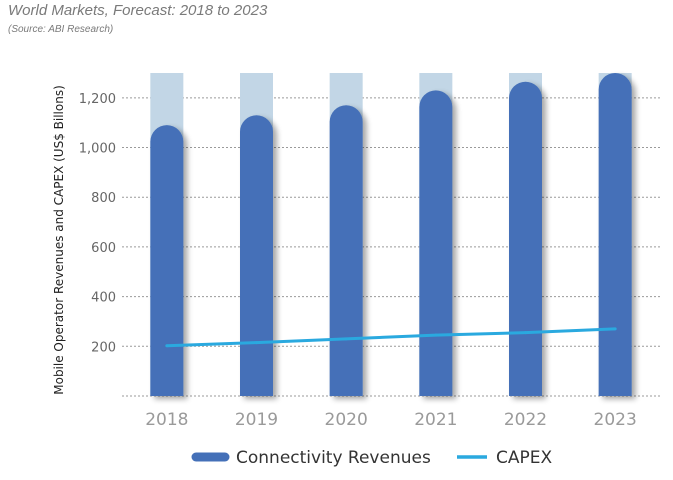 This screenshot has width=673, height=480. I want to click on bar-connectivity-revenues-2021, so click(436, 243).